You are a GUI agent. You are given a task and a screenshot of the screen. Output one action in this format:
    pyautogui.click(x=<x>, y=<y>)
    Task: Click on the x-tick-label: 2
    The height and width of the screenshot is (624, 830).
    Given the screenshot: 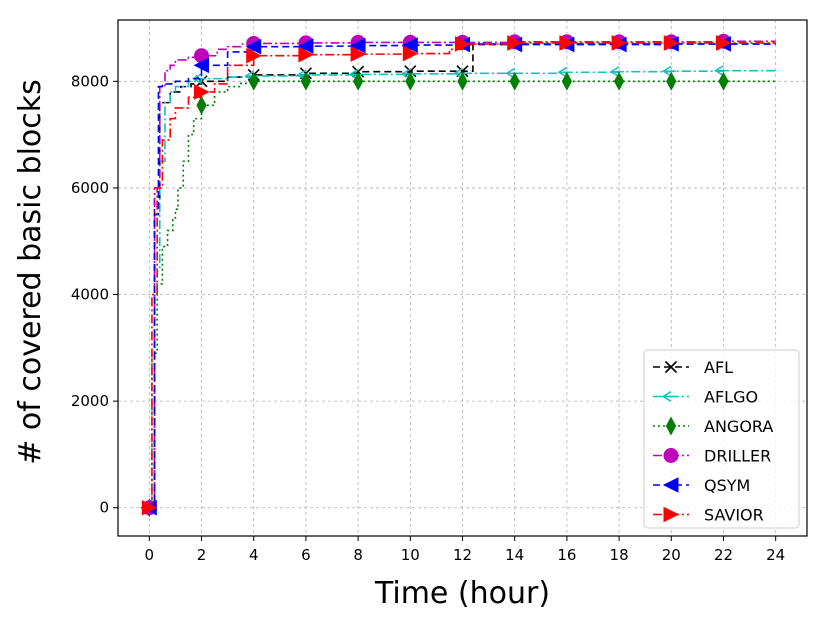 What is the action you would take?
    pyautogui.click(x=202, y=555)
    